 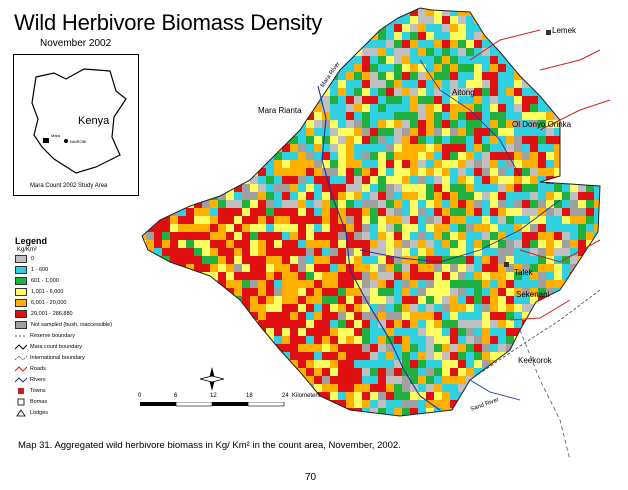 I want to click on scale-tick-label: 0, so click(x=140, y=396).